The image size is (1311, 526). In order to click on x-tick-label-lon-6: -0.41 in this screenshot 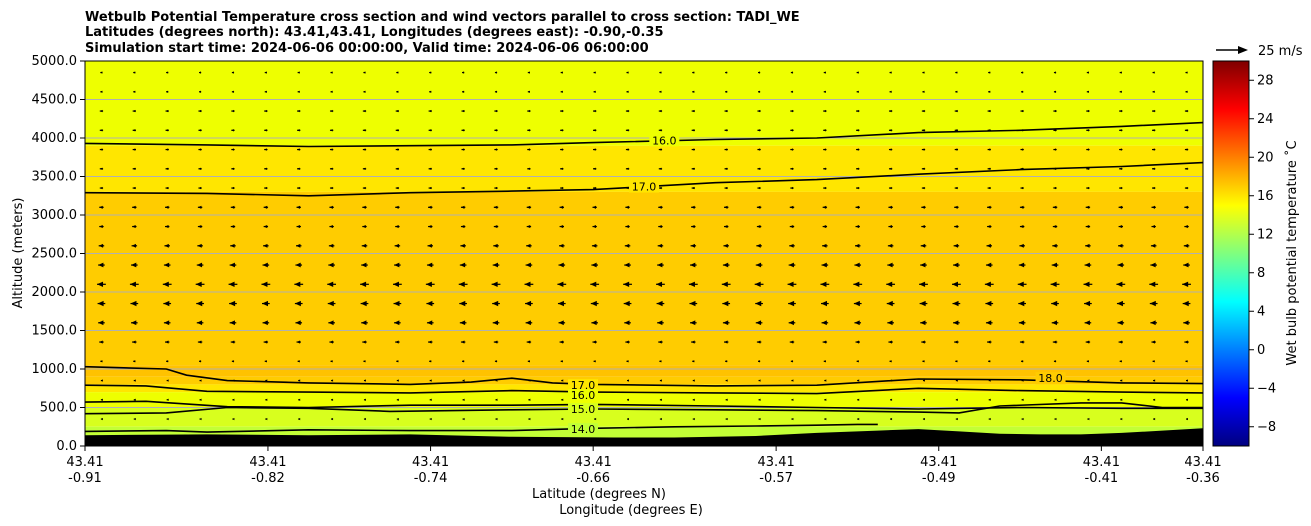, I will do `click(1102, 478)`.